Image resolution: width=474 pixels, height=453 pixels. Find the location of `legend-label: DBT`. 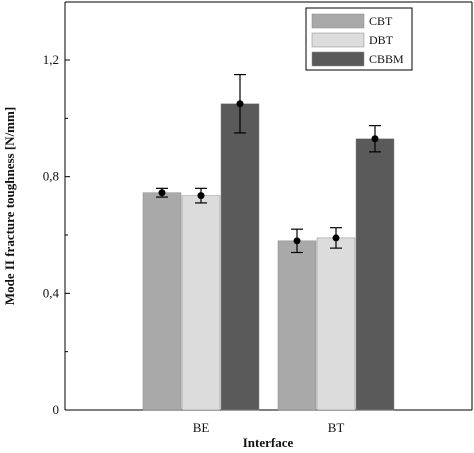

legend-label: DBT is located at coordinates (381, 40).